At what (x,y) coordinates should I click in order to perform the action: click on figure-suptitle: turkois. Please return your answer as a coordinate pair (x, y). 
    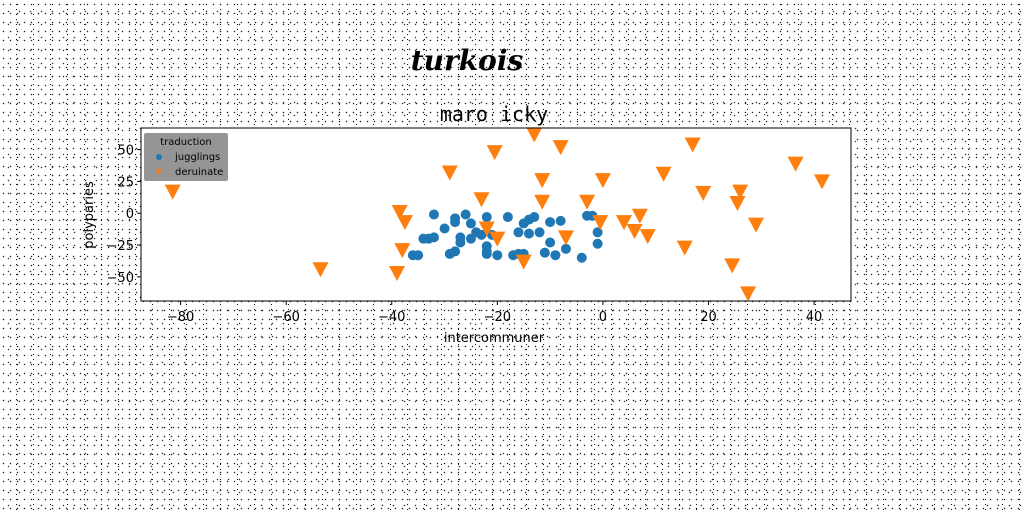
    Looking at the image, I should click on (467, 60).